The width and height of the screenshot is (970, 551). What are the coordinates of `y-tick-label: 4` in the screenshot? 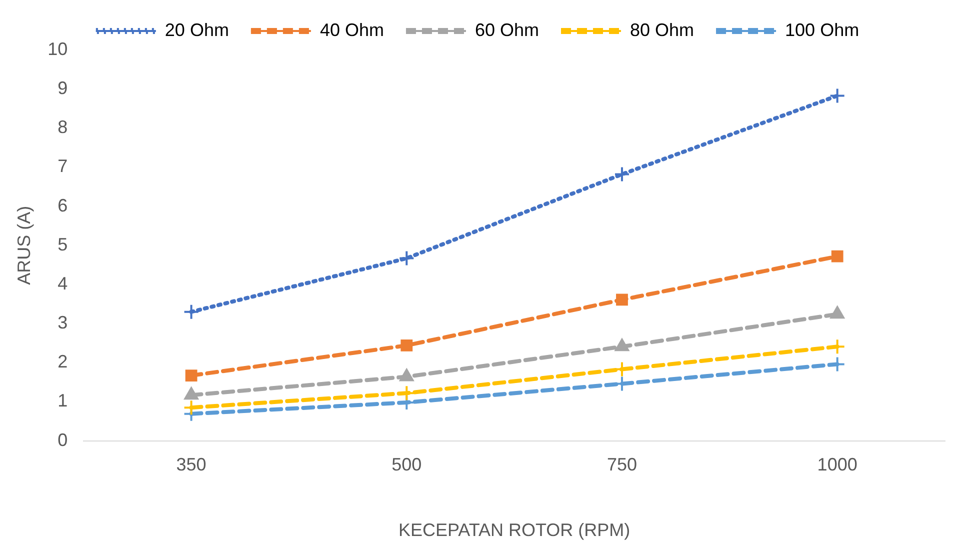 It's located at (63, 283).